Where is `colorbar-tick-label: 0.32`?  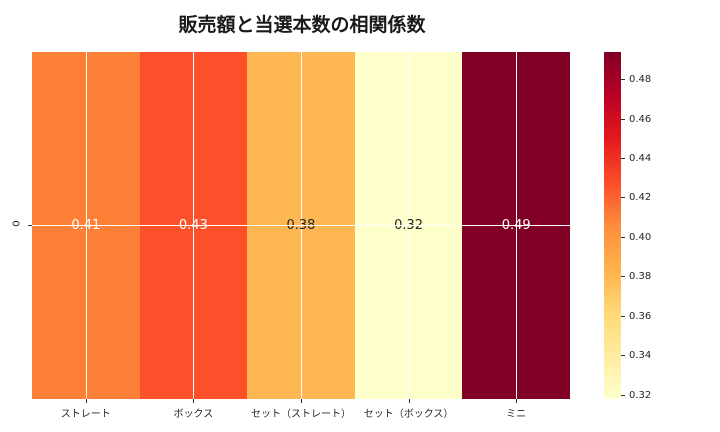 colorbar-tick-label: 0.32 is located at coordinates (636, 395).